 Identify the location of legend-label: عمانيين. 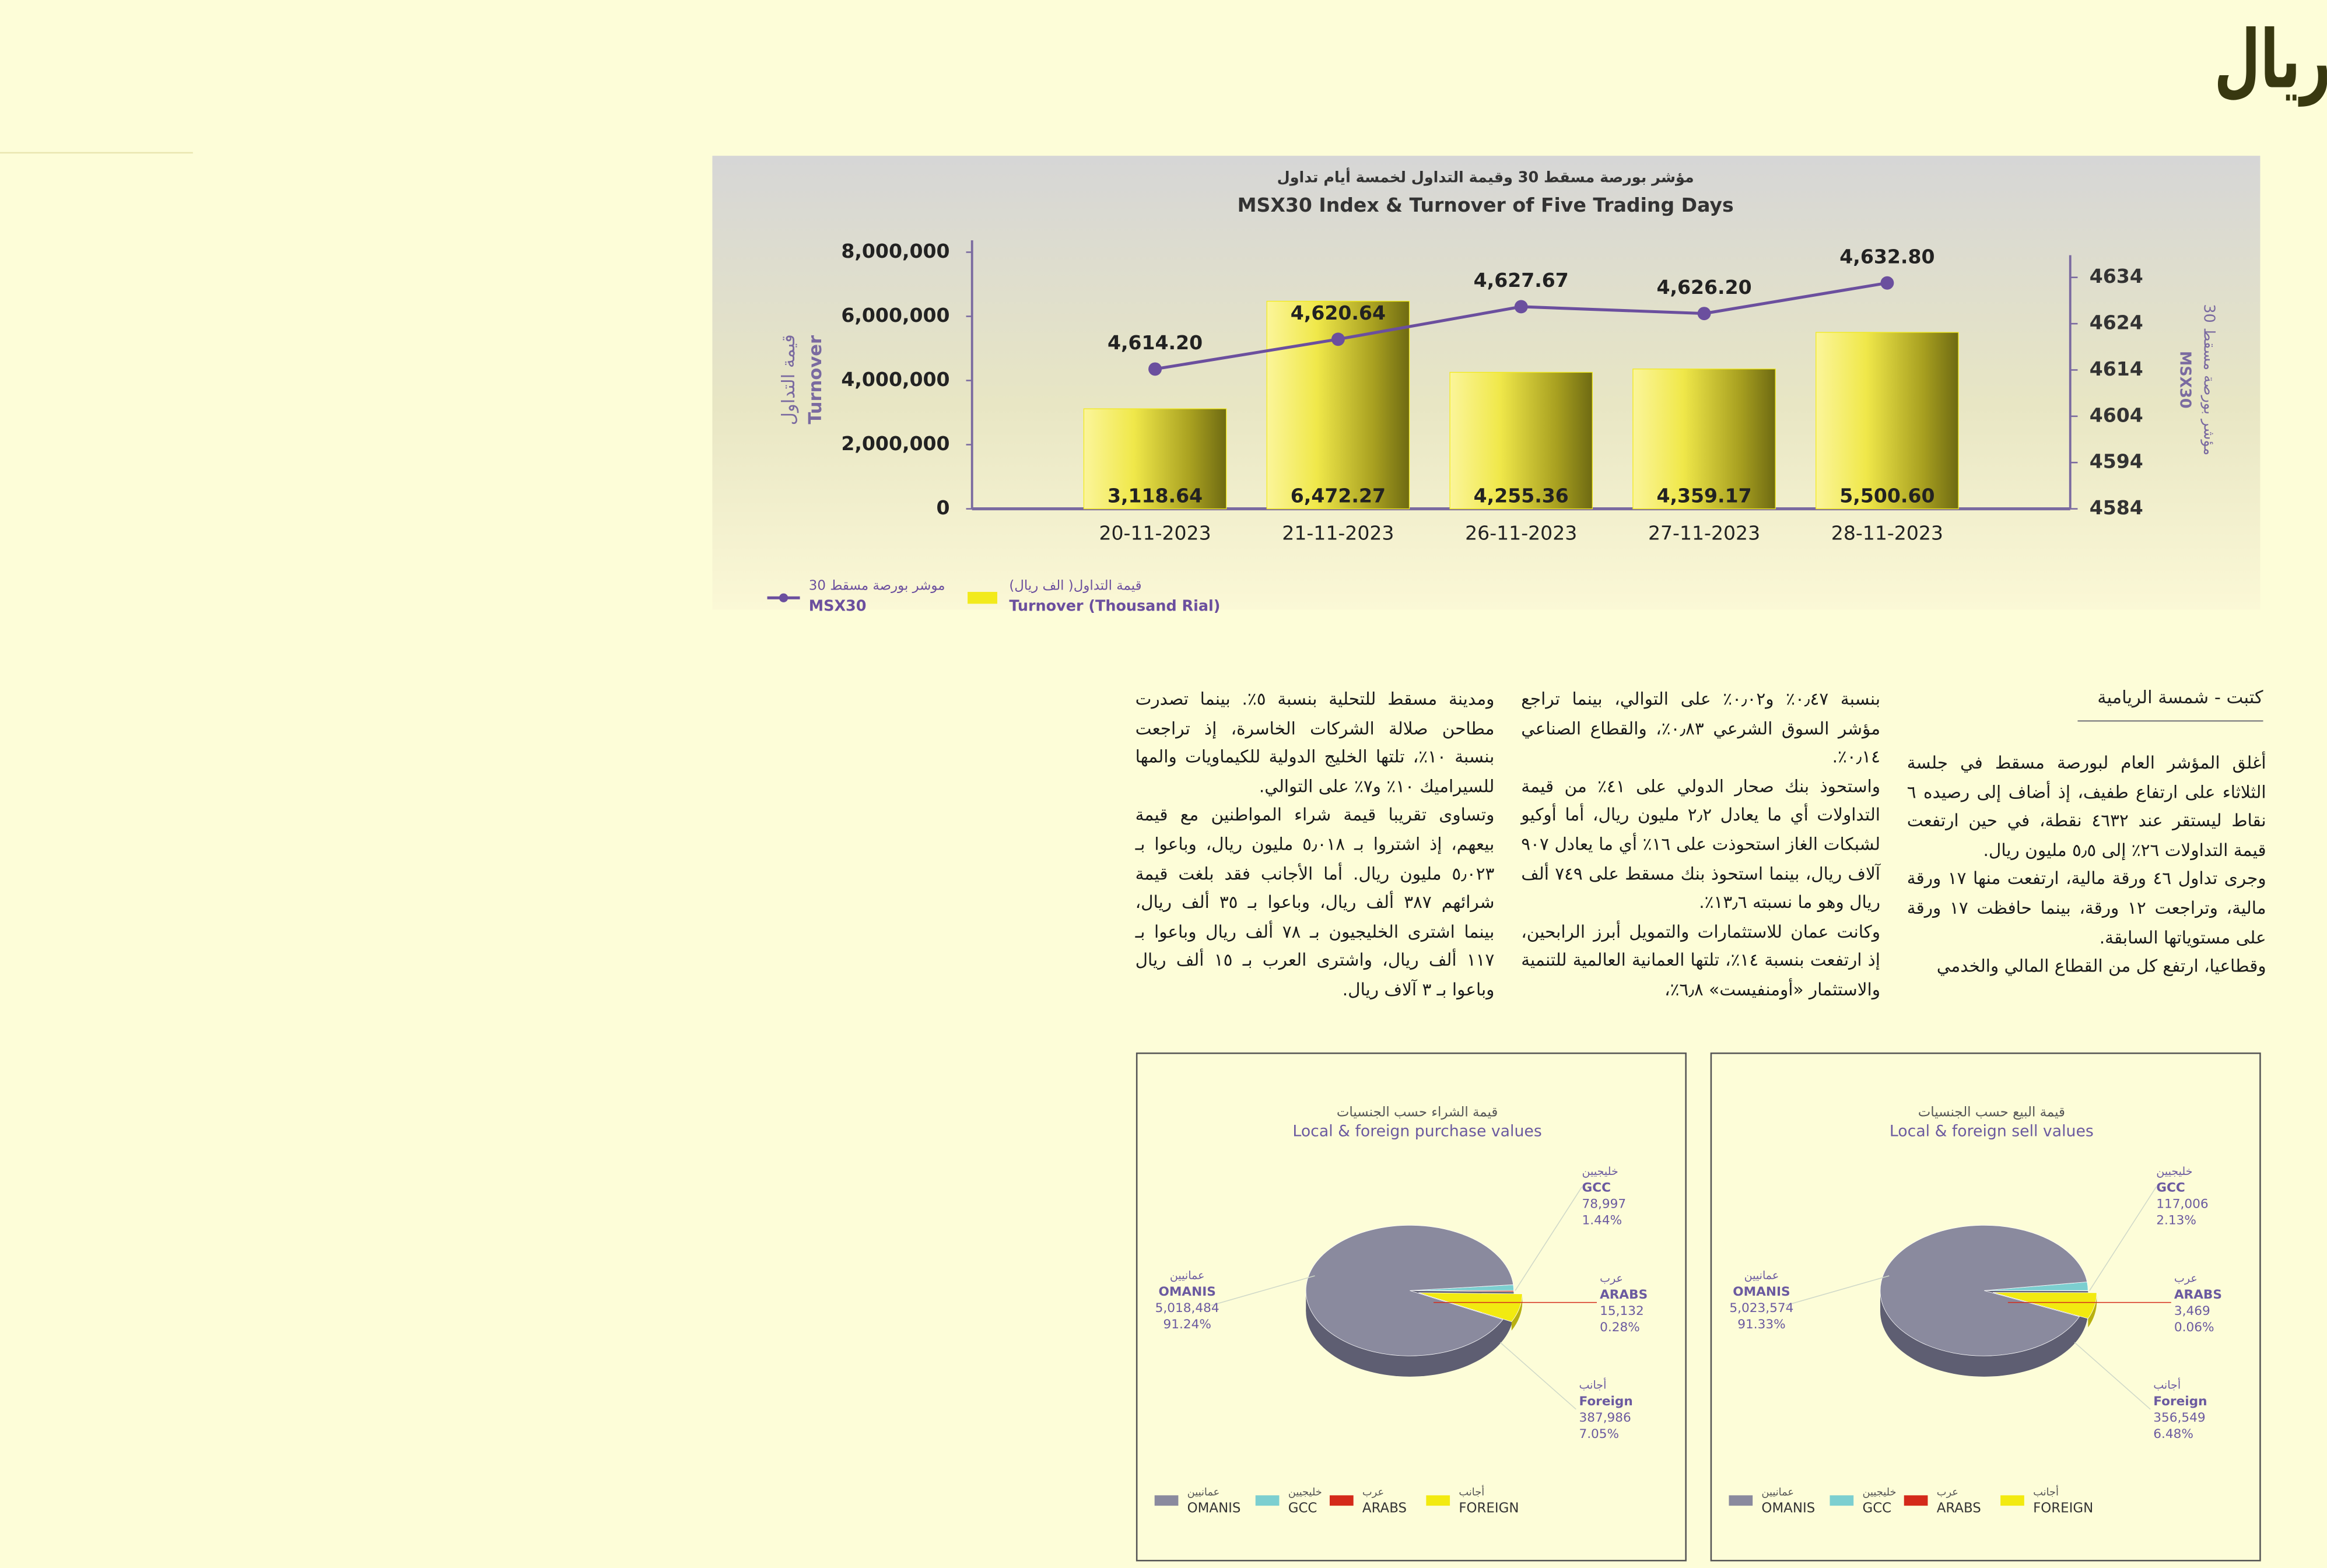
(1203, 1492).